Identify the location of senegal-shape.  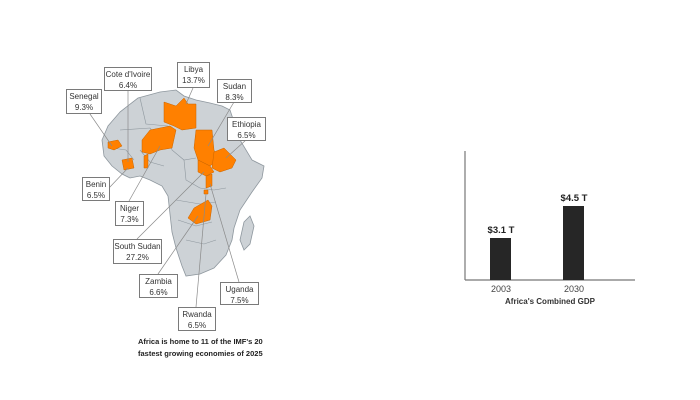
(115, 145).